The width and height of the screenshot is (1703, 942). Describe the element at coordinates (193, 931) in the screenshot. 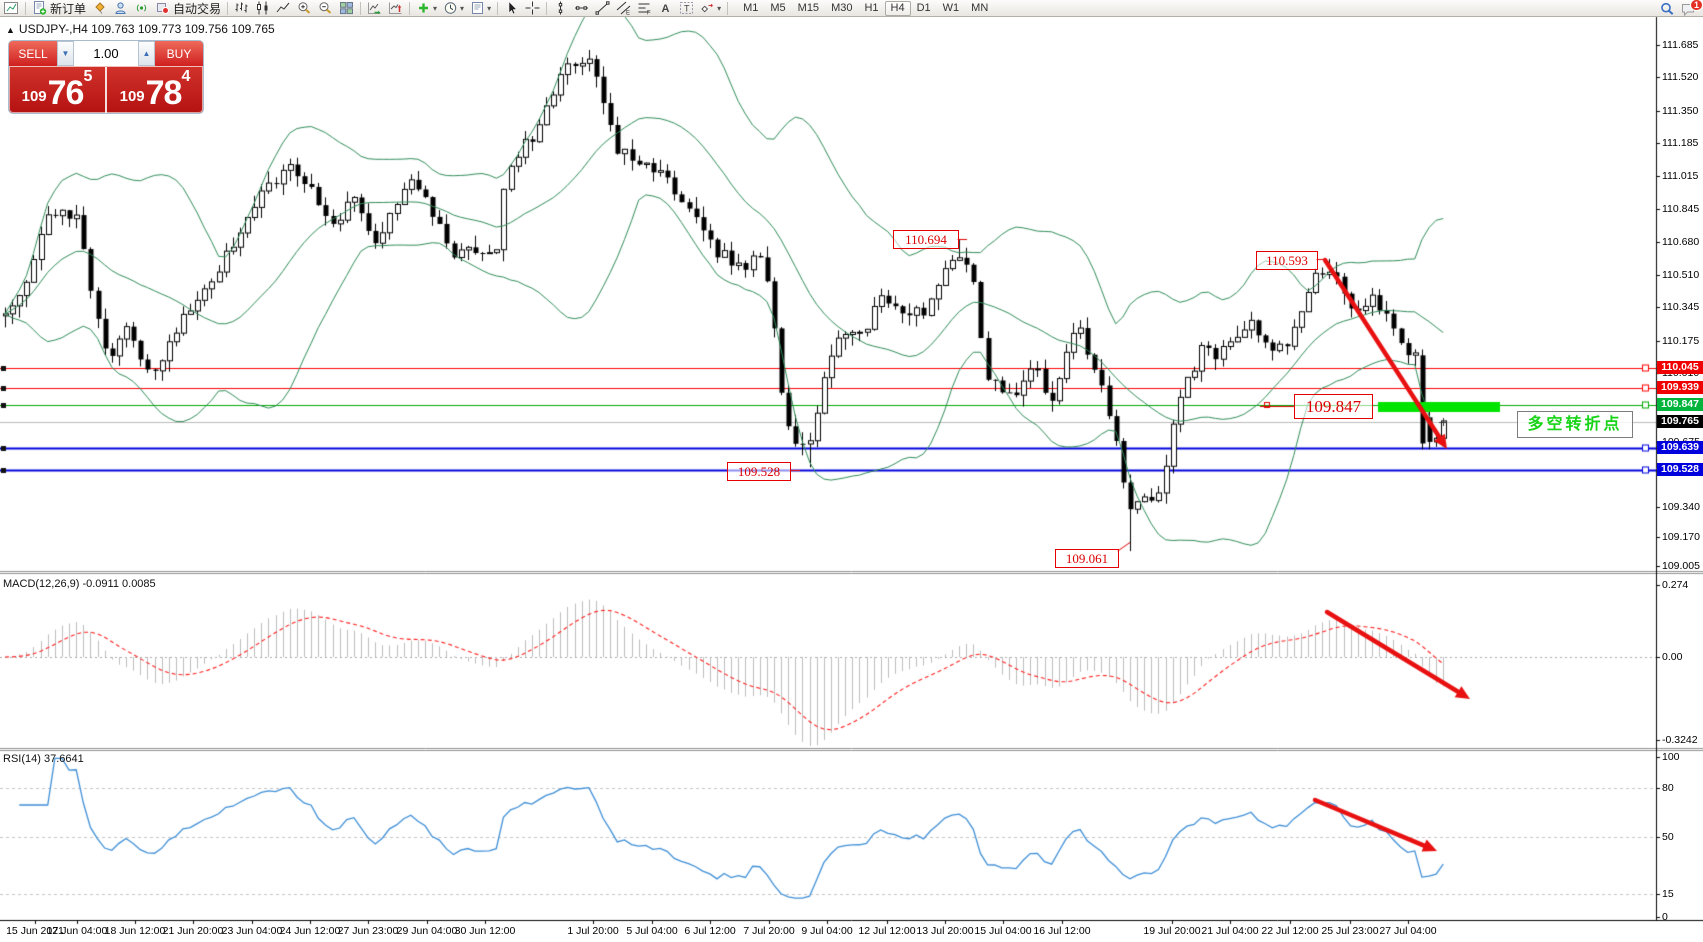

I see `time-axis-label: 21 Jun 20:00` at that location.